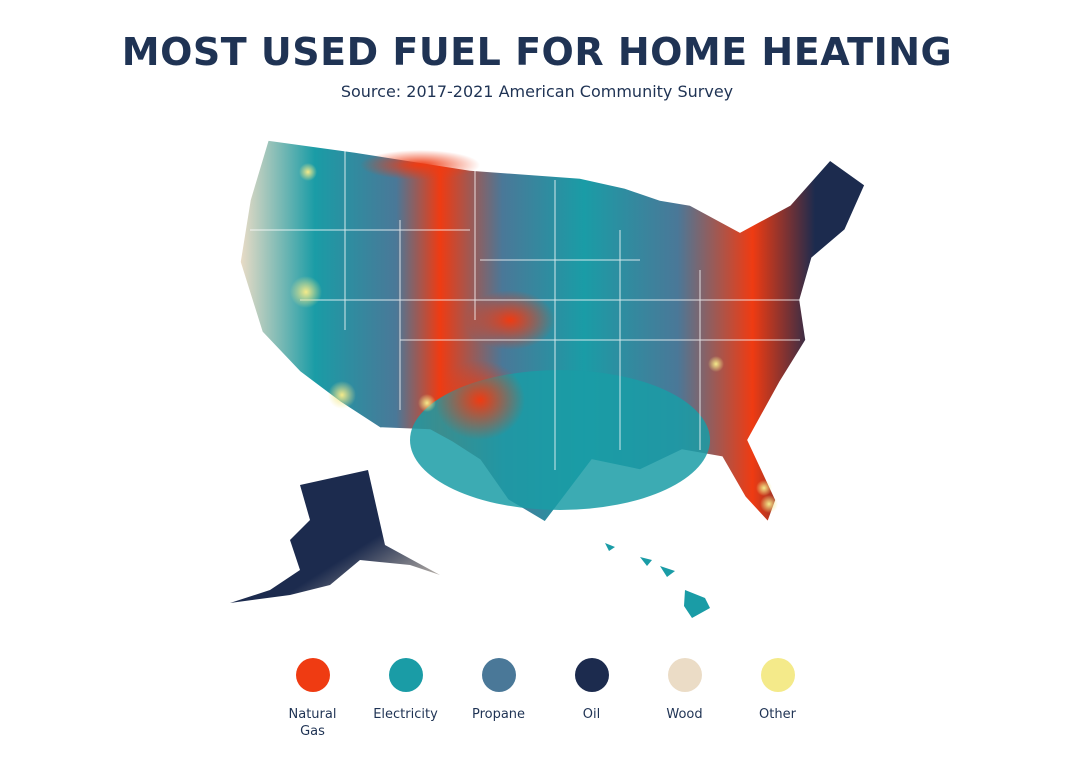  What do you see at coordinates (498, 699) in the screenshot?
I see `legend-item: Propane` at bounding box center [498, 699].